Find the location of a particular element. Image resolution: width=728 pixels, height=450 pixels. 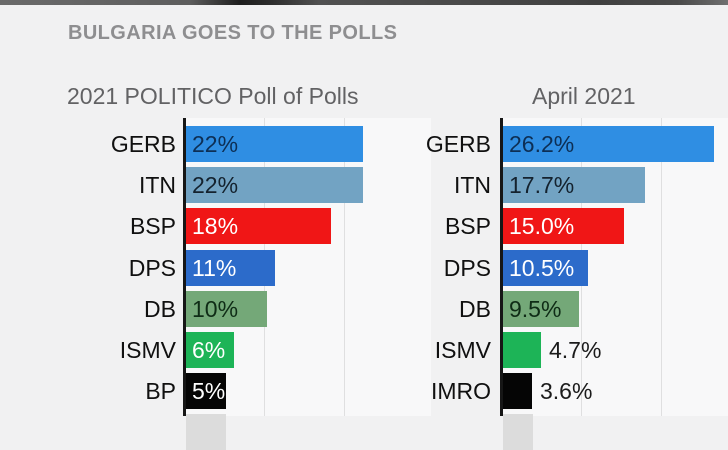

bar-bsp: 15.0% is located at coordinates (563, 226).